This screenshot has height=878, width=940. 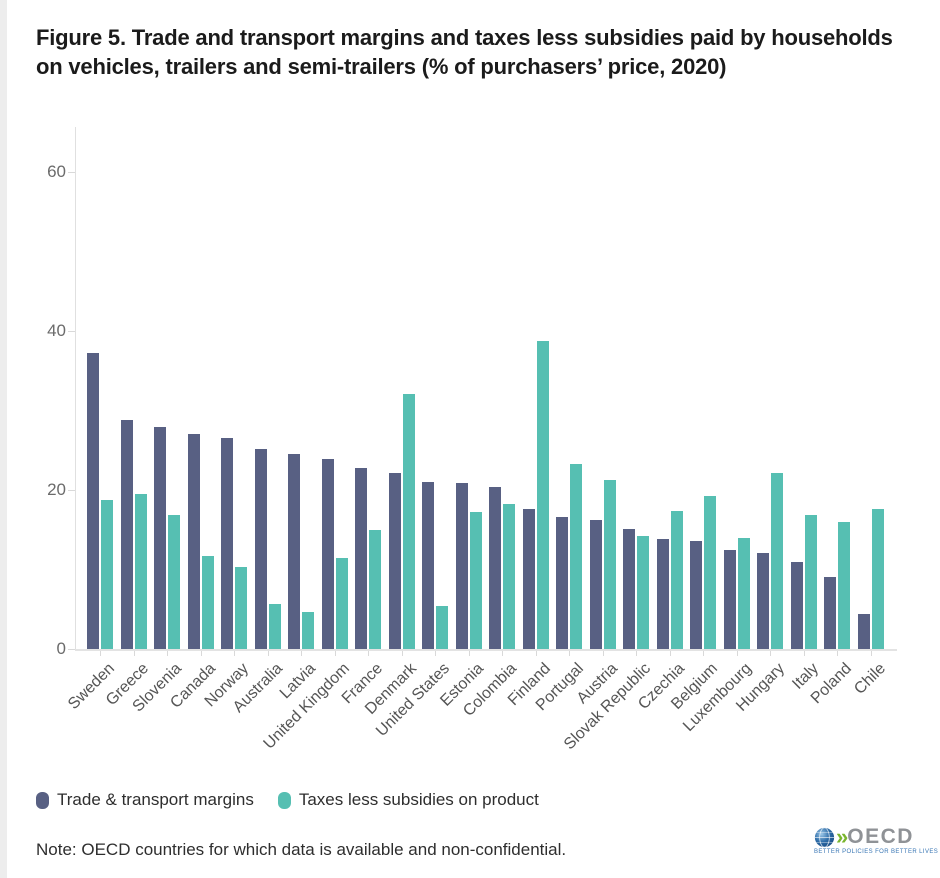 I want to click on bar-taxes-Austria, so click(x=609, y=564).